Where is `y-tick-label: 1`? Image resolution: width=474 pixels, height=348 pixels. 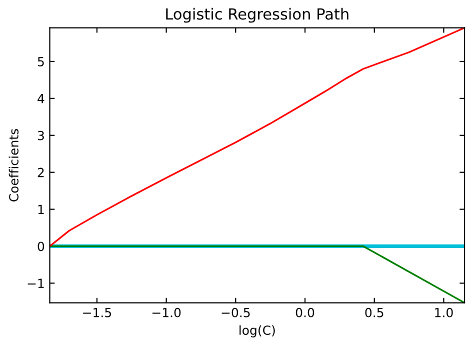 y-tick-label: 1 is located at coordinates (41, 209).